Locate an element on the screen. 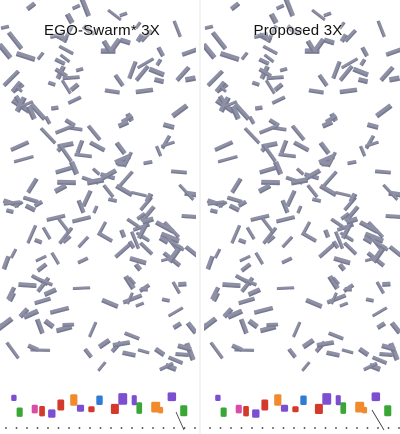 The width and height of the screenshot is (400, 434). trajectory-line is located at coordinates (180, 421).